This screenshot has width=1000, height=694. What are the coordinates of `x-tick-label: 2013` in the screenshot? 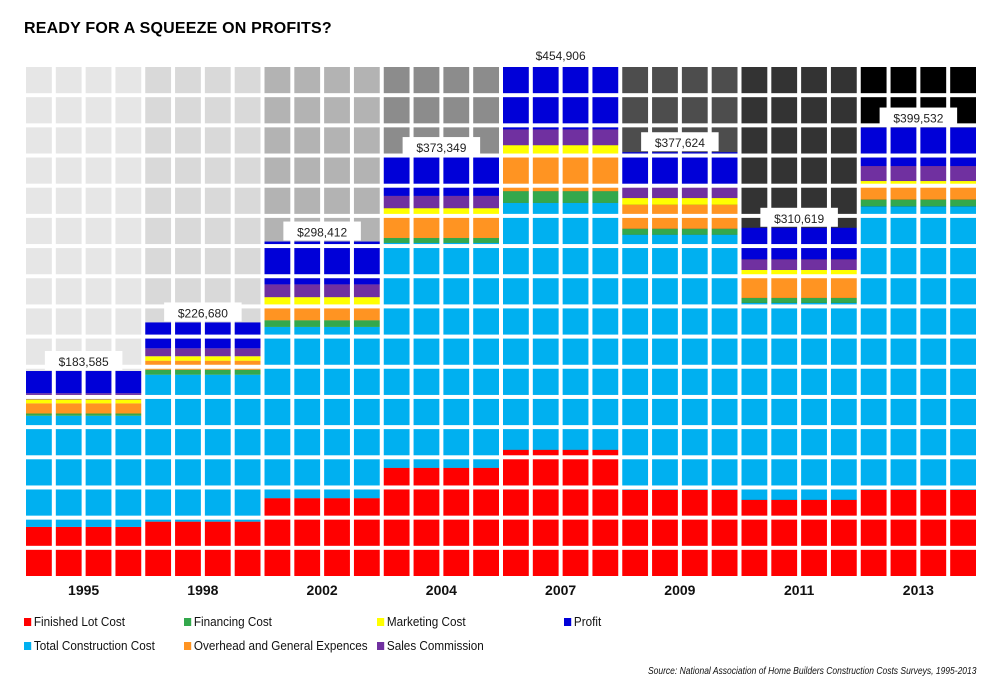 It's located at (918, 590).